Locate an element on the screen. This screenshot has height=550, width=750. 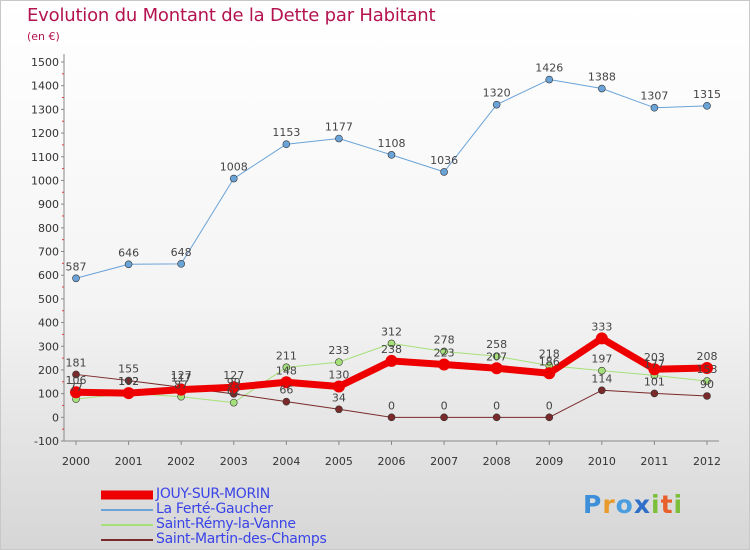
data-label: 153 is located at coordinates (707, 369).